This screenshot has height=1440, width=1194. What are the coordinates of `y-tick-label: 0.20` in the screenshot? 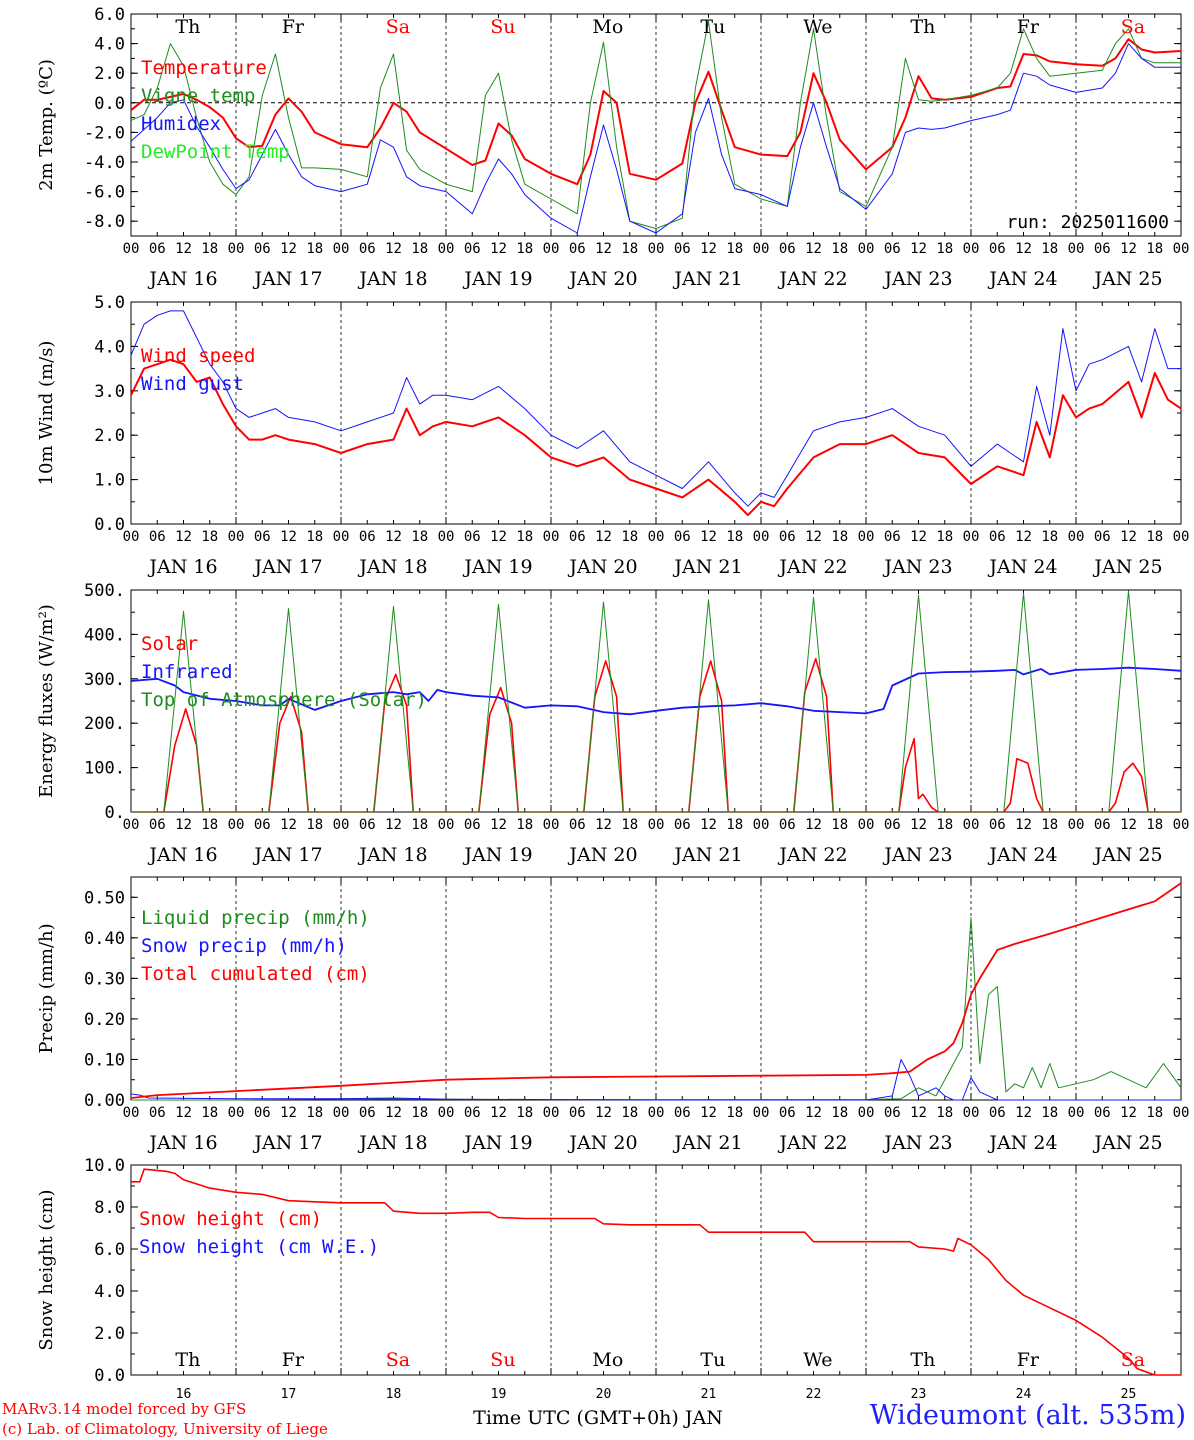 It's located at (104, 1020).